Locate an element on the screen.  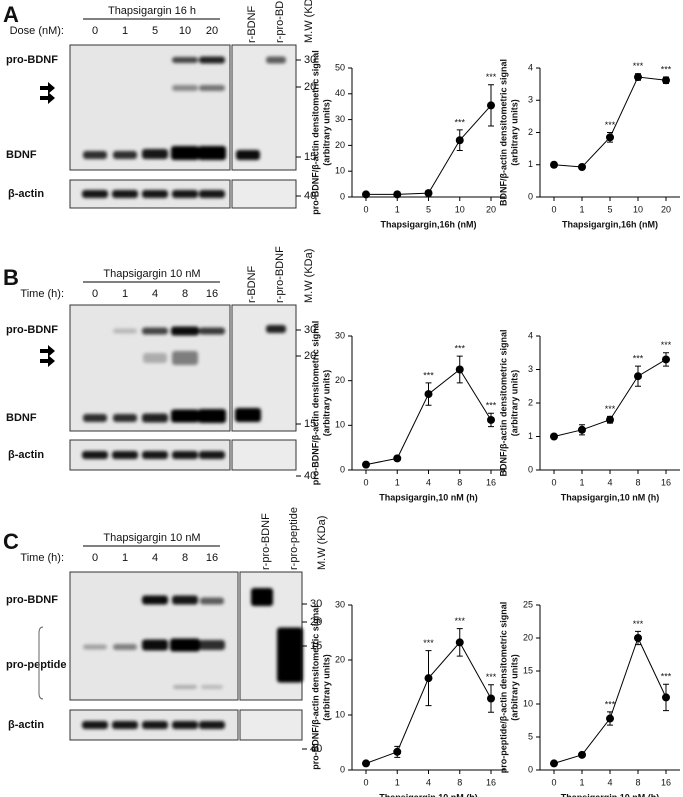
lane-label: 5 is located at coordinates (155, 31).